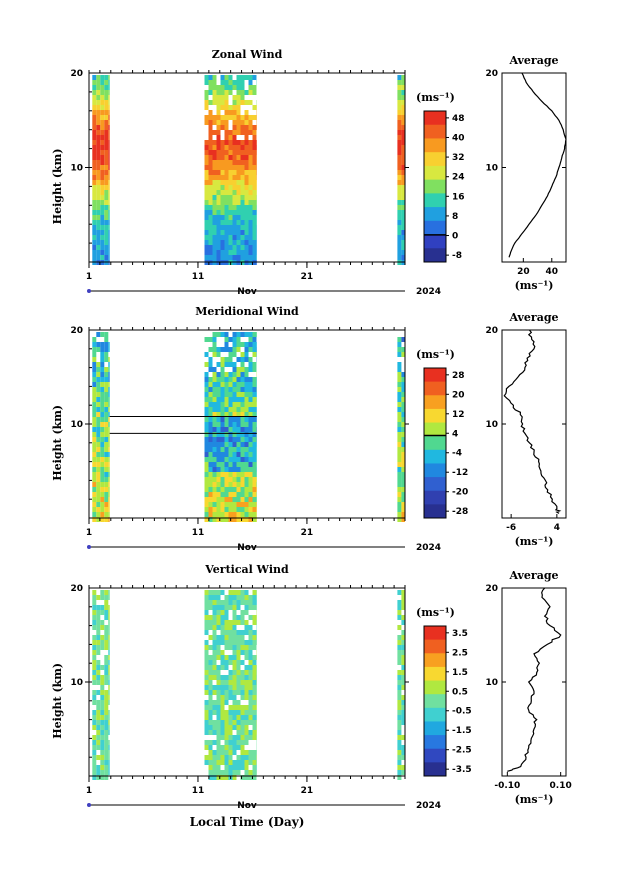  I want to click on colorbar-tick-label: 0, so click(455, 237).